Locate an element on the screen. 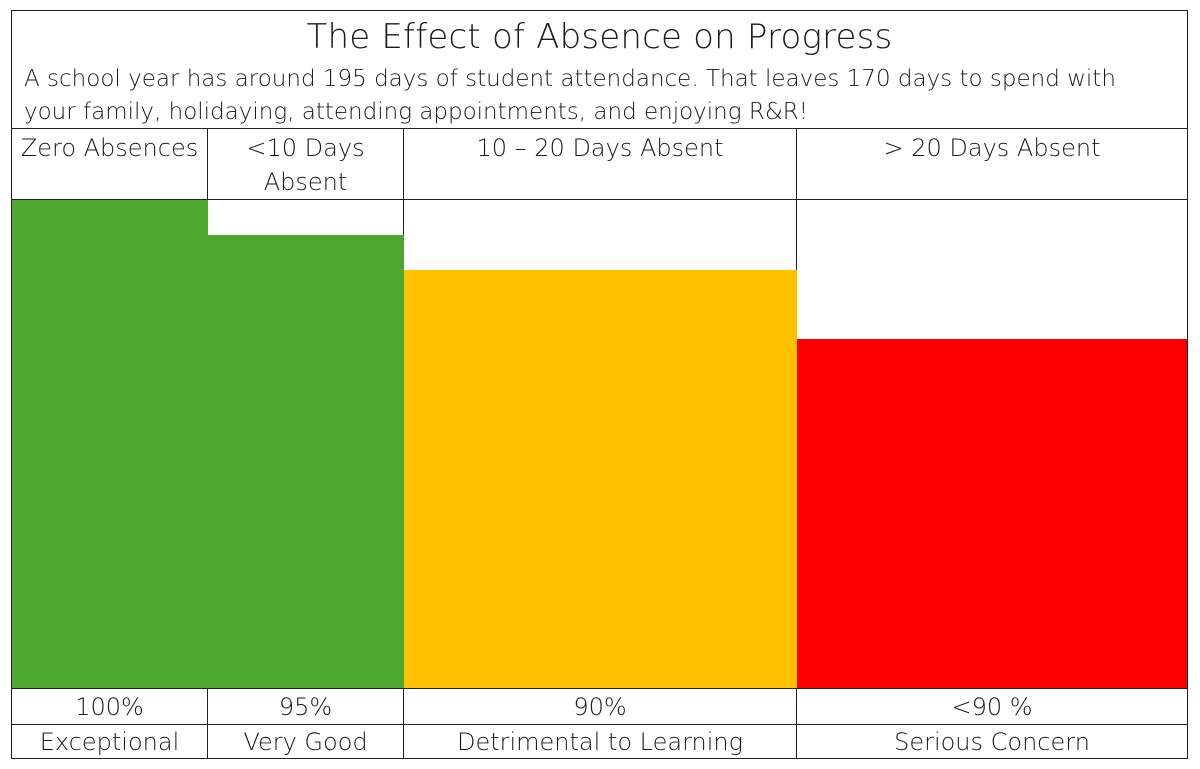 Image resolution: width=1200 pixels, height=769 pixels. col-sep-1-bottom is located at coordinates (207, 723).